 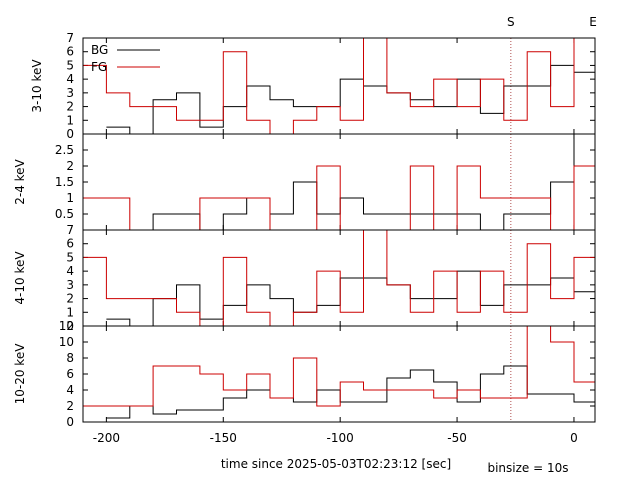 What do you see at coordinates (340, 438) in the screenshot?
I see `x-tick-label: -100` at bounding box center [340, 438].